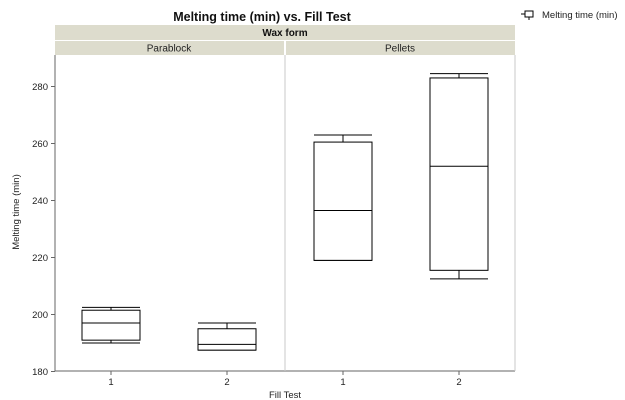 The height and width of the screenshot is (400, 625). I want to click on y-tick-label: 260, so click(40, 144).